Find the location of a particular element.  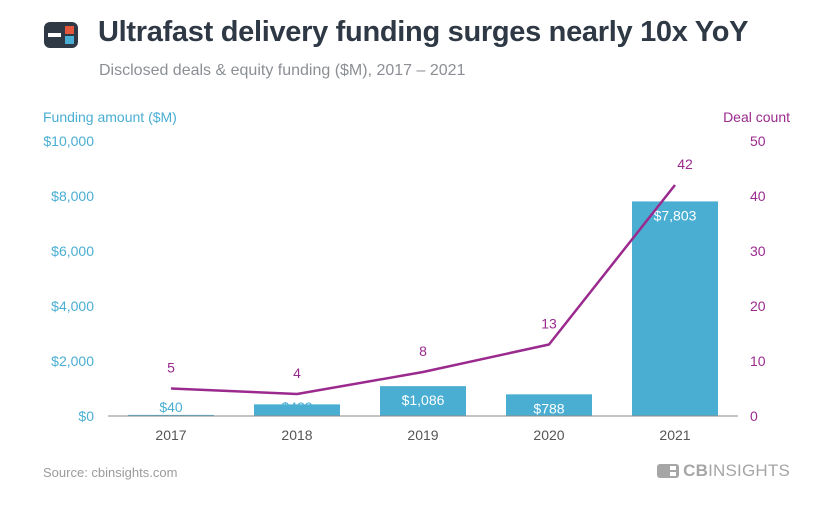

brand-rest: INSIGHTS is located at coordinates (749, 470).